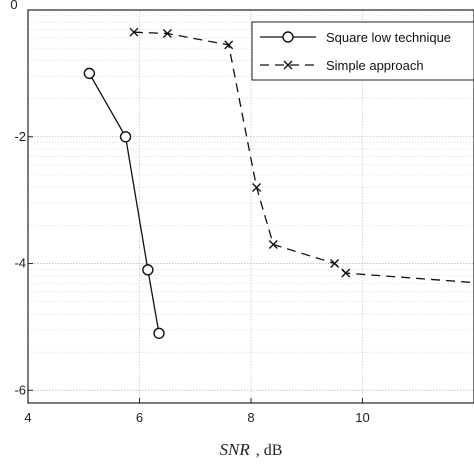 This screenshot has width=474, height=474. I want to click on x-tick-label: 6, so click(139, 417).